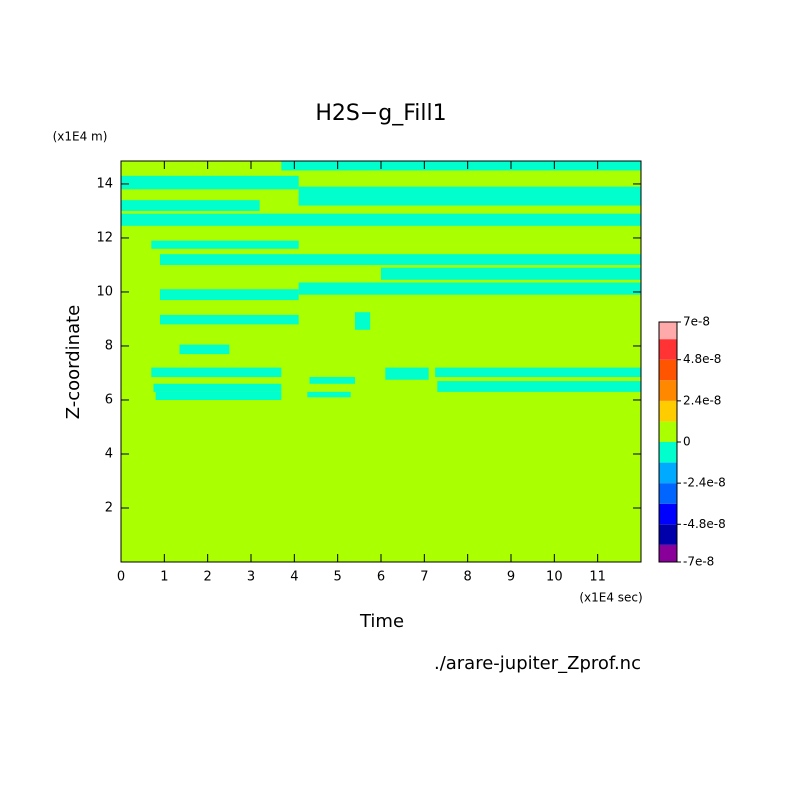 The width and height of the screenshot is (804, 804). Describe the element at coordinates (554, 577) in the screenshot. I see `x-tick-label: 10` at that location.